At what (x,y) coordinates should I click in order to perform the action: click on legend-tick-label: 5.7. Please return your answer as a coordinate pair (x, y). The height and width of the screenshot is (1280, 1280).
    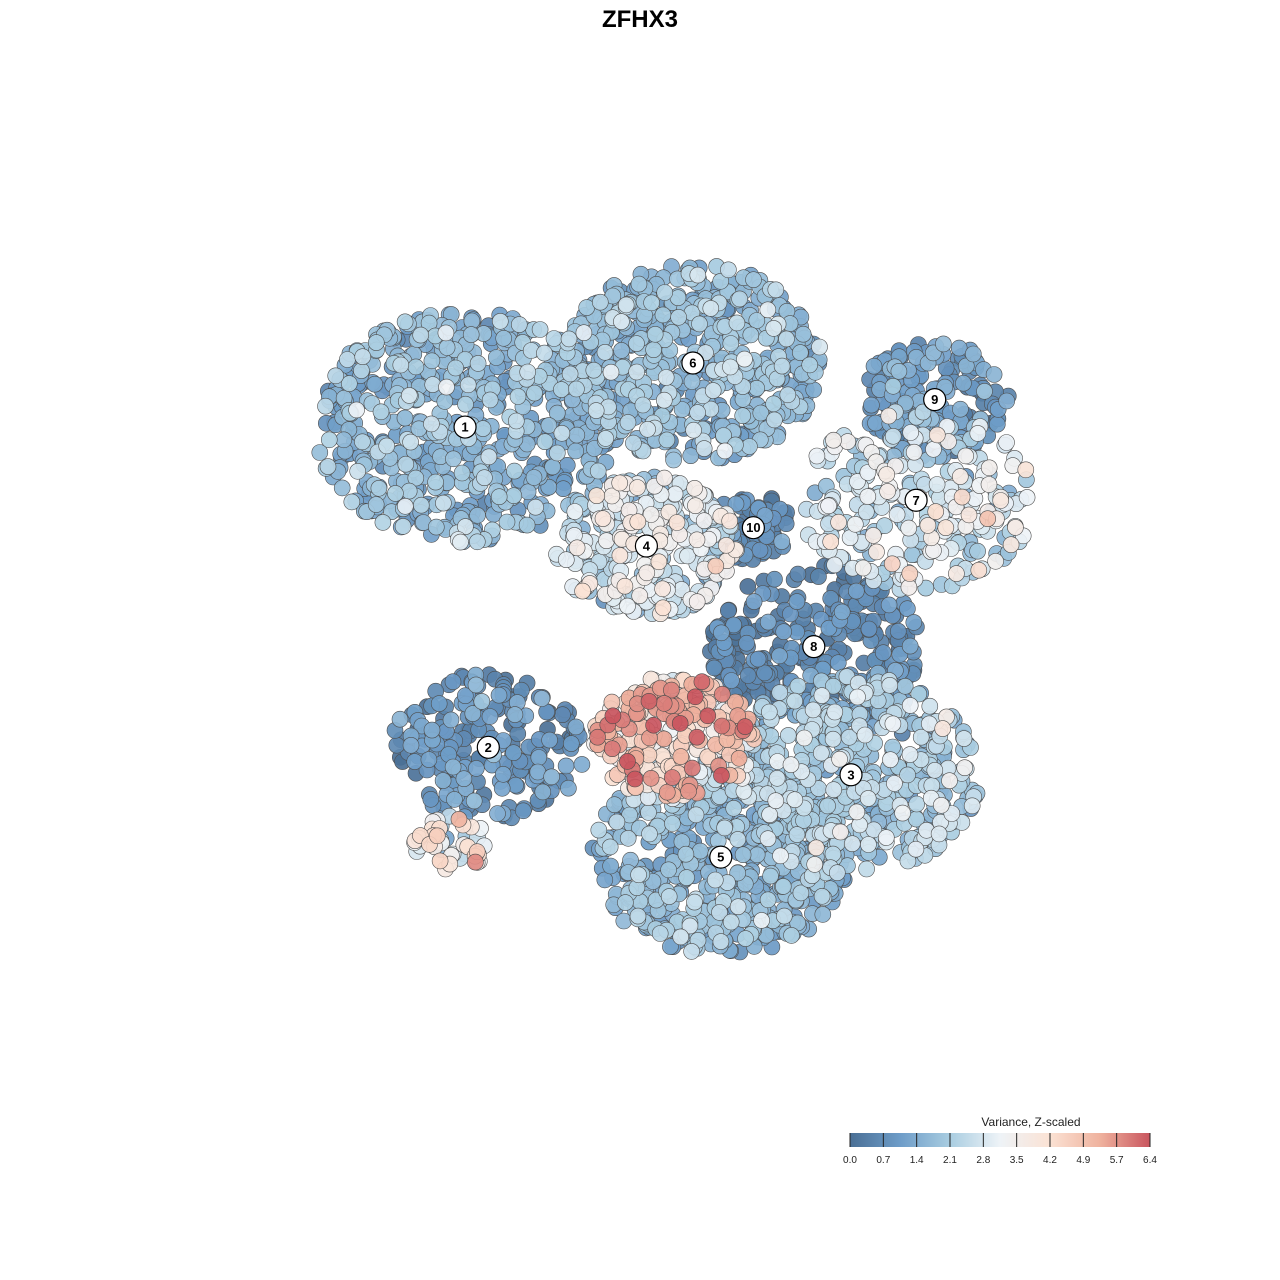
    Looking at the image, I should click on (1117, 1160).